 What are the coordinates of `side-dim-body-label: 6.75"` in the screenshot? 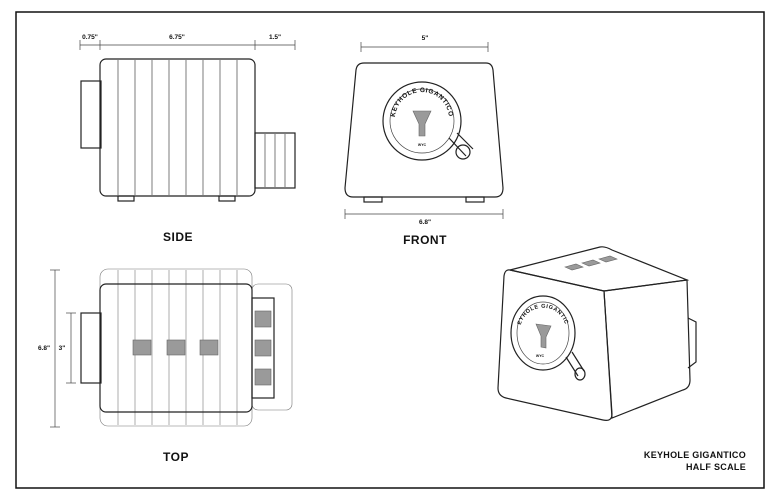 It's located at (177, 37).